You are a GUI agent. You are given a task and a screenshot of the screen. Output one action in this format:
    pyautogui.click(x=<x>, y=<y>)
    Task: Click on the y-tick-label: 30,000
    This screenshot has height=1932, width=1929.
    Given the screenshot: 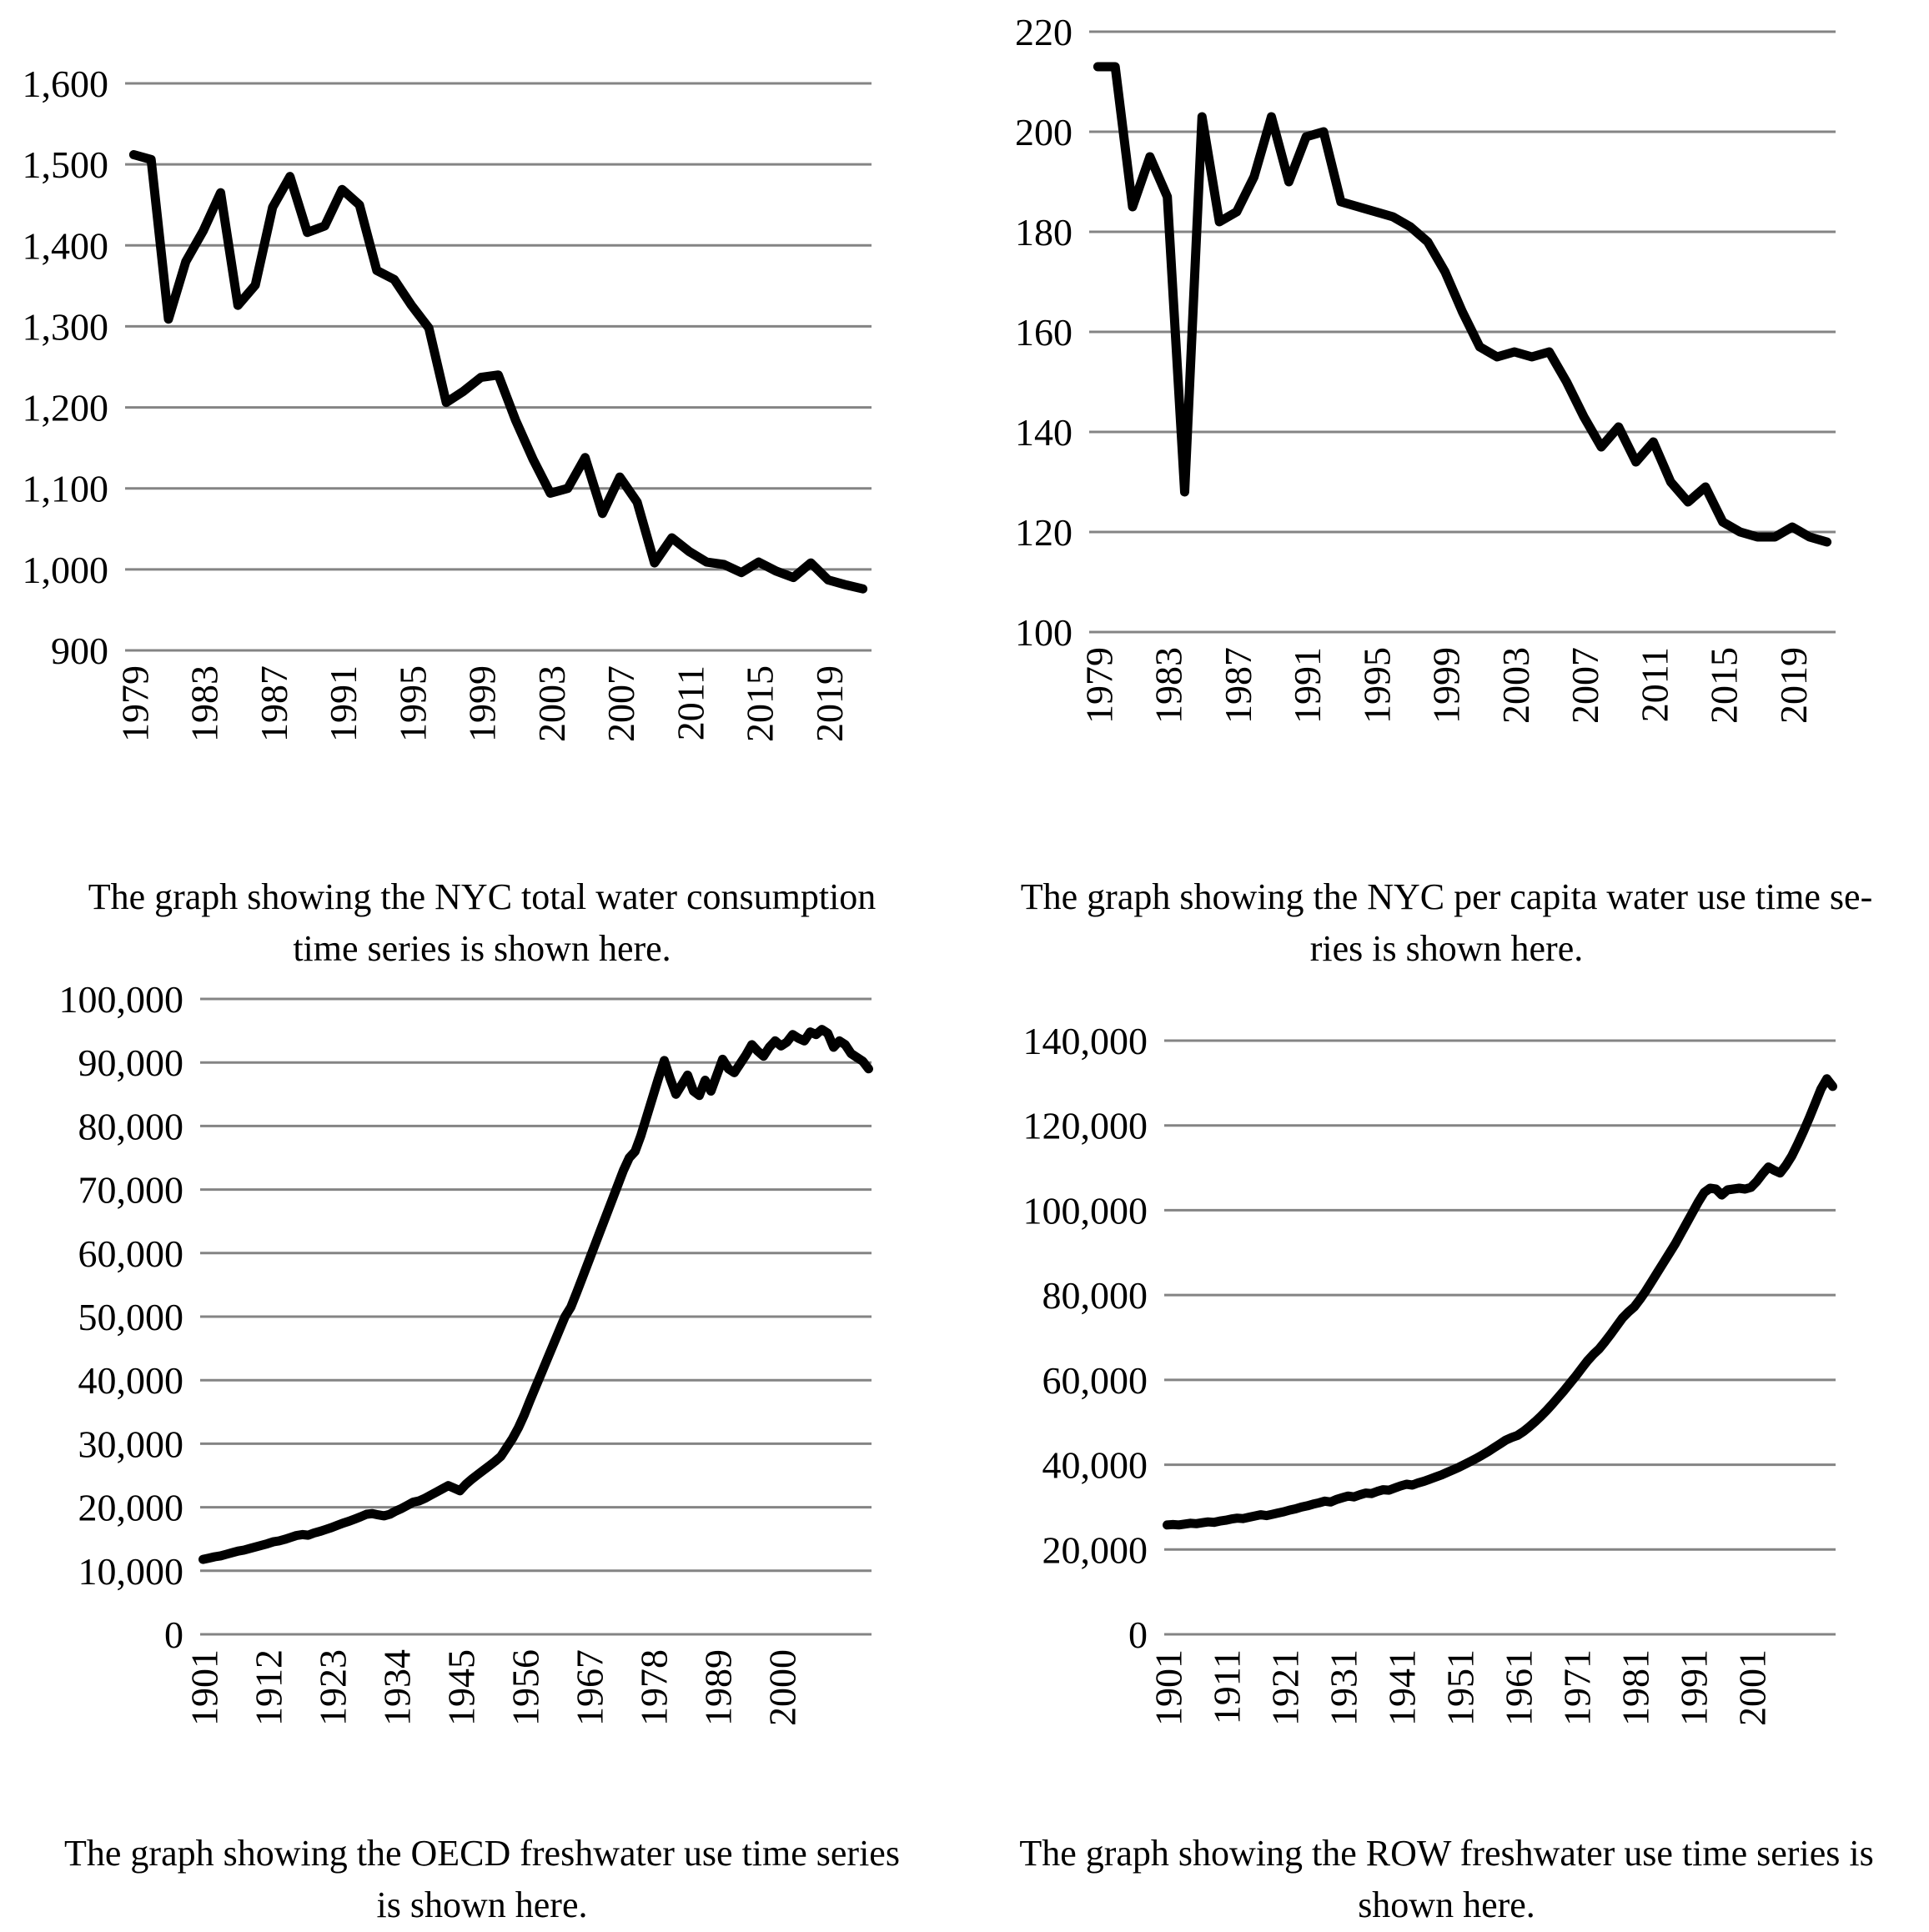 What is the action you would take?
    pyautogui.click(x=131, y=1444)
    